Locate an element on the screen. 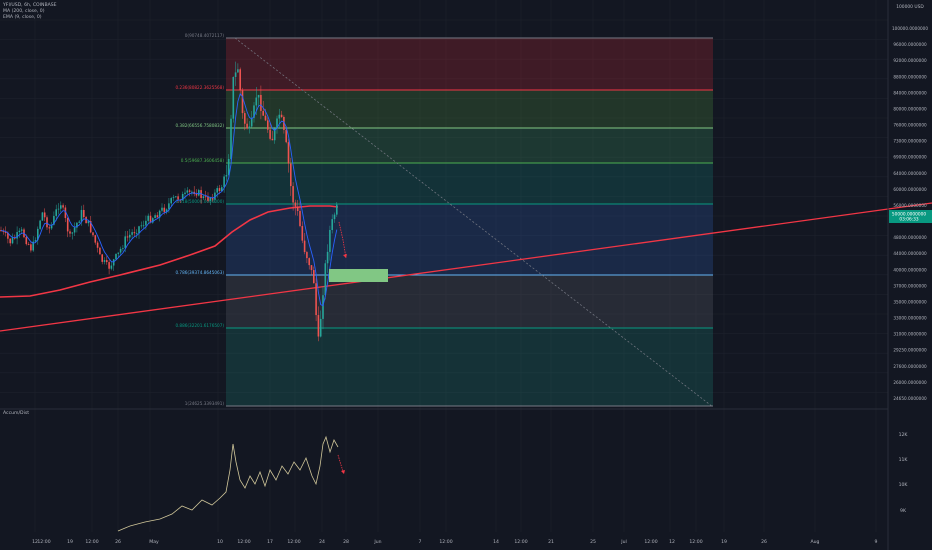  symbol-legend: YFI/USD, 6h, COINBASE is located at coordinates (30, 5).